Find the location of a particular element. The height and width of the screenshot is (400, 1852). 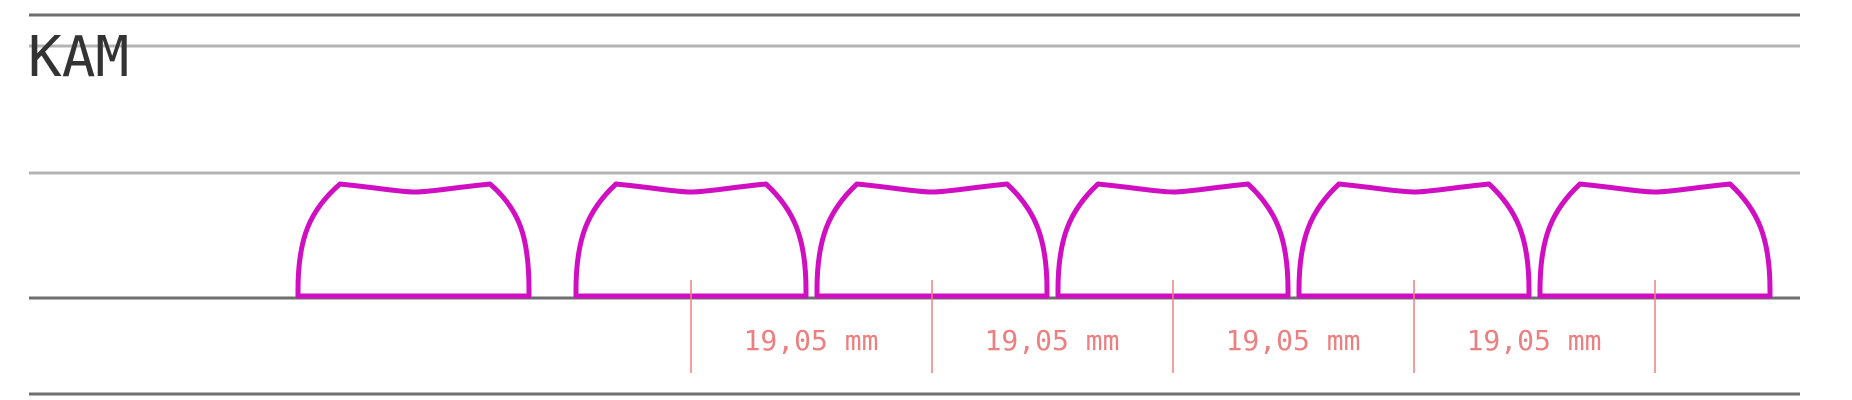

profile-title: KAM is located at coordinates (78, 57).